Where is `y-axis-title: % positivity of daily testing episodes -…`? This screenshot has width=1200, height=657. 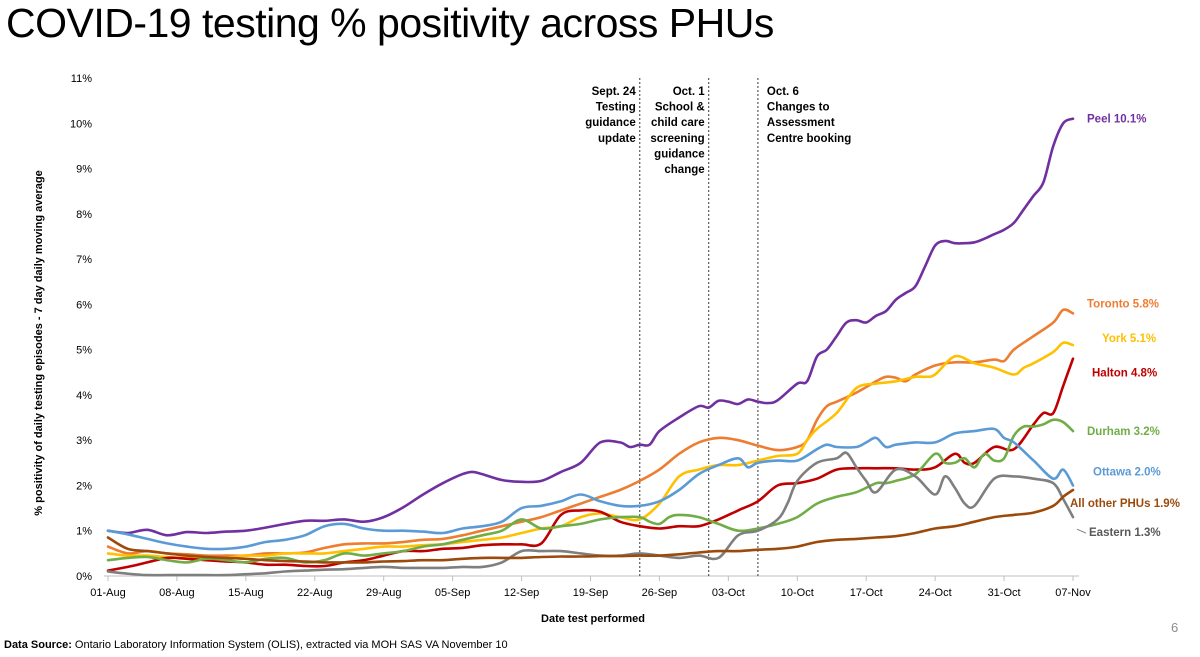 y-axis-title: % positivity of daily testing episodes -… is located at coordinates (39, 342).